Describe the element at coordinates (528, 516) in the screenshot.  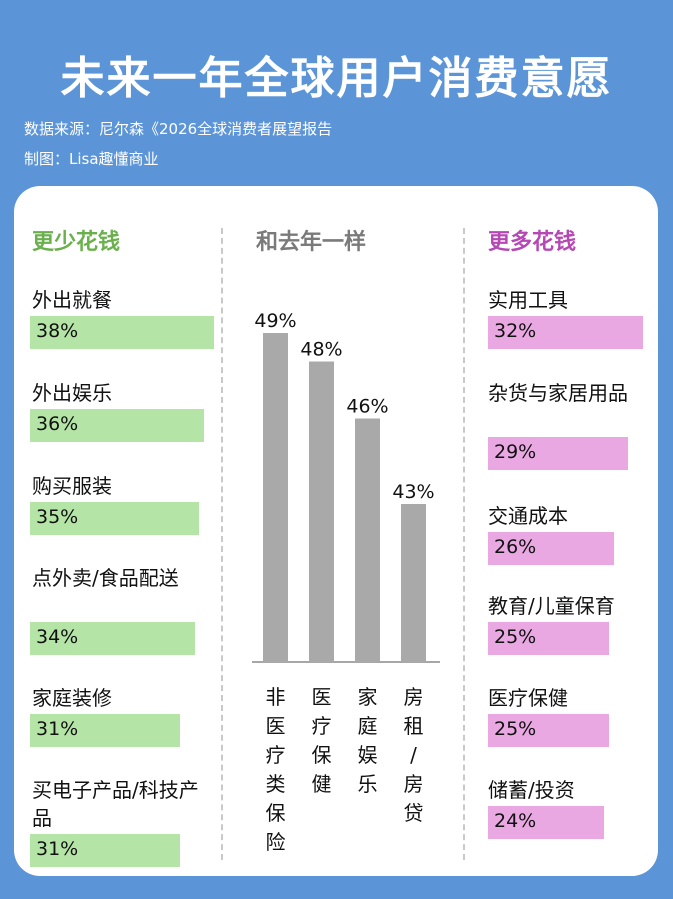
I see `spend-more-category-label: 交通成本` at that location.